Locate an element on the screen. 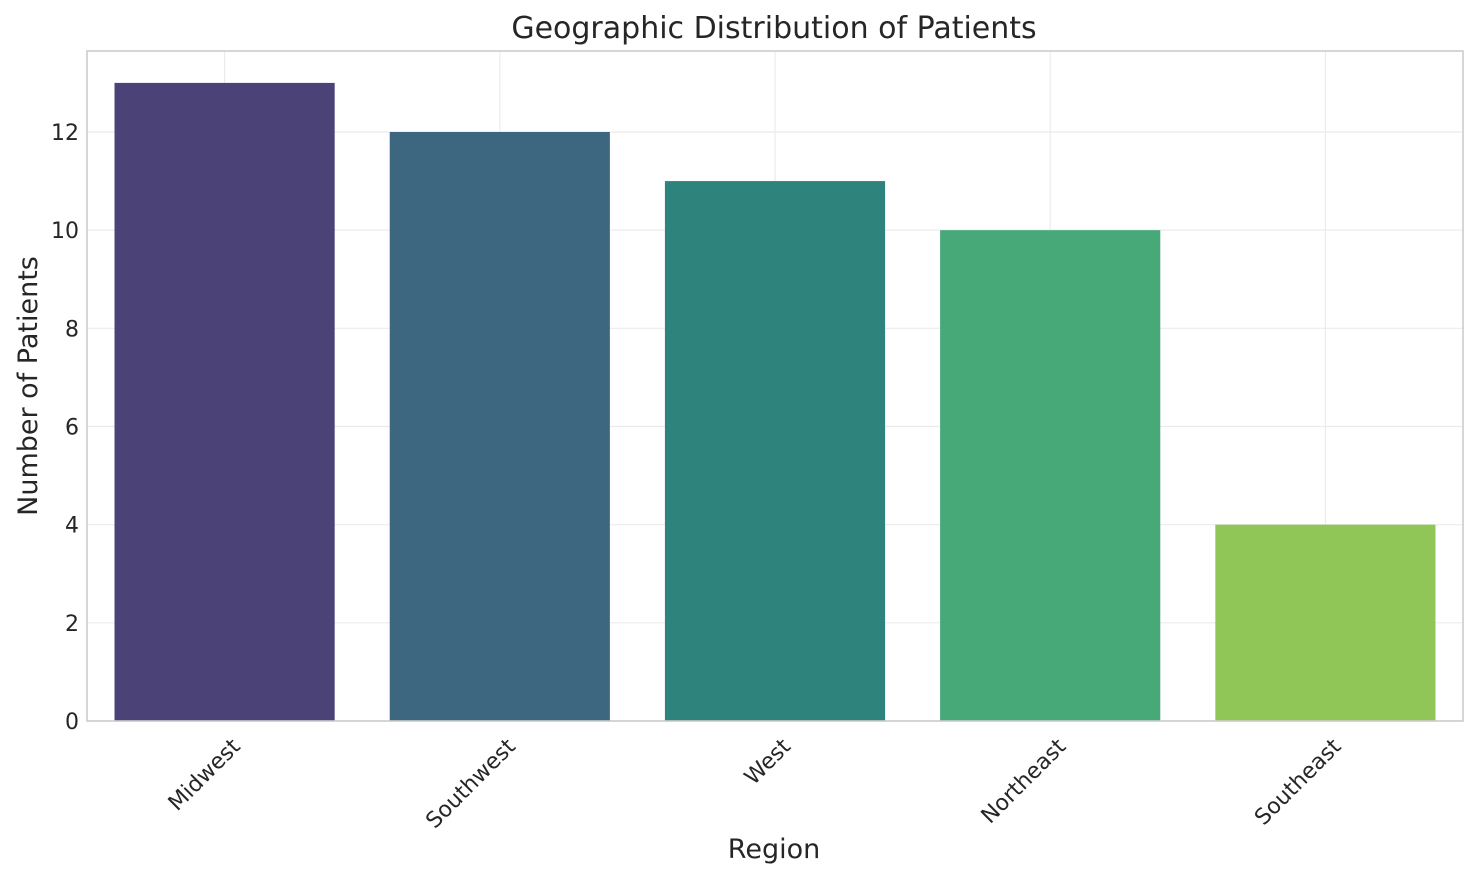 This screenshot has height=883, width=1478. y-tick-label: 4 is located at coordinates (72, 526).